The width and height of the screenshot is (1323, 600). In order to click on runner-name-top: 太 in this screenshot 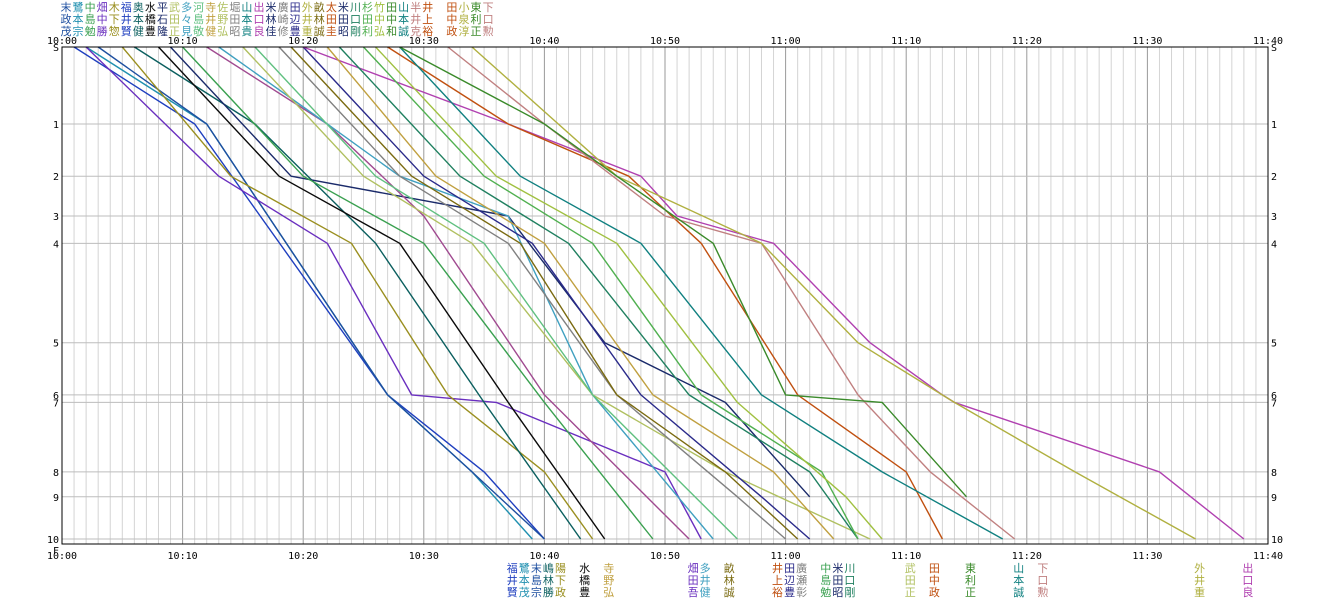, I will do `click(331, 7)`.